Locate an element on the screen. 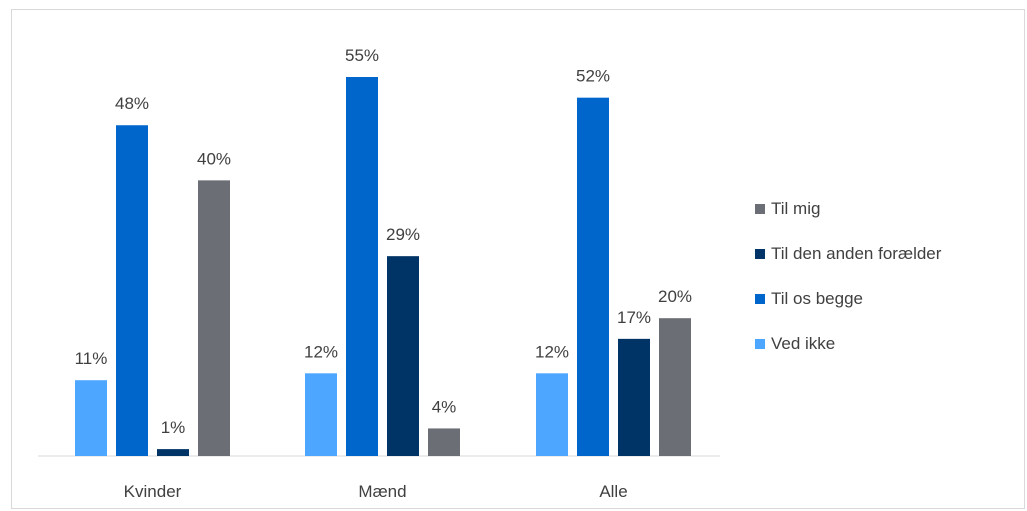 This screenshot has height=511, width=1027. x-tick-label: Alle is located at coordinates (613, 491).